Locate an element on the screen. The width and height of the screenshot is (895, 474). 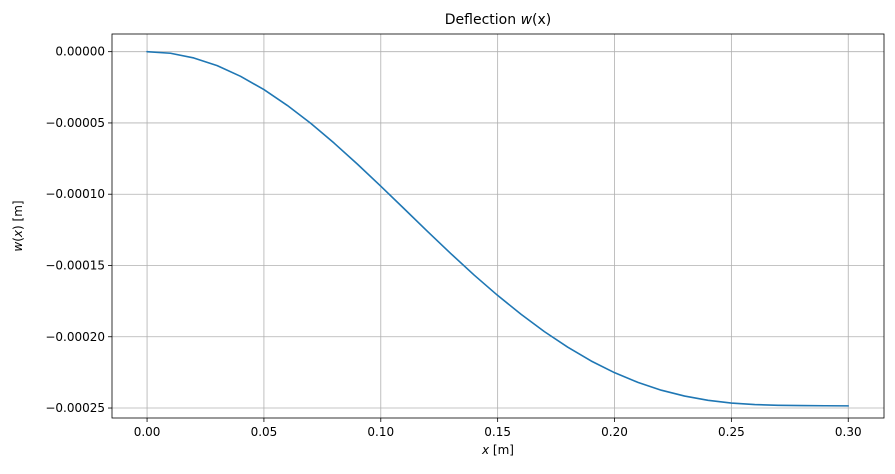
y-tick-label: −0.00005 is located at coordinates (75, 123).